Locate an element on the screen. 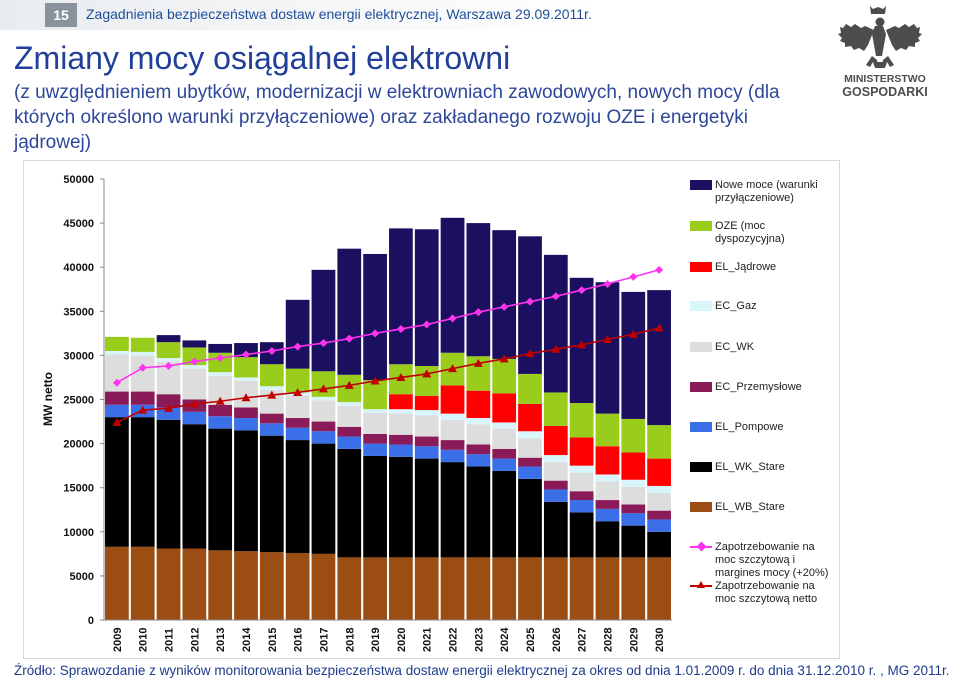 This screenshot has width=960, height=686. white-eagle-emblem-icon is located at coordinates (880, 37).